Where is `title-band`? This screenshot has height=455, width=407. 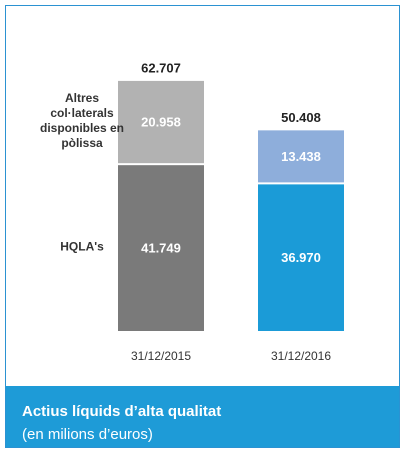
title-band is located at coordinates (202, 416).